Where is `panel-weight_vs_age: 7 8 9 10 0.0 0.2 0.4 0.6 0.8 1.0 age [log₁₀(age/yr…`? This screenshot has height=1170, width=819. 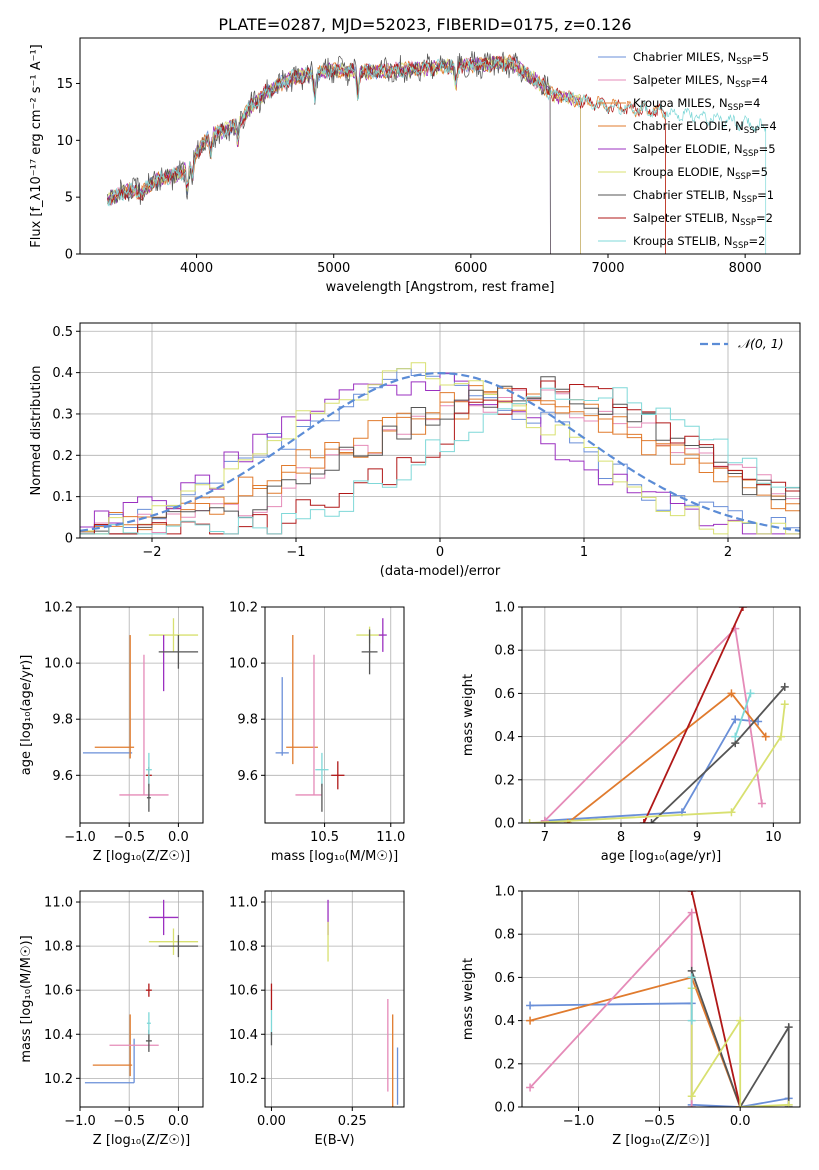
panel-weight_vs_age: 7 8 9 10 0.0 0.2 0.4 0.6 0.8 1.0 age [log₁₀(age/yr… is located at coordinates (631, 732).